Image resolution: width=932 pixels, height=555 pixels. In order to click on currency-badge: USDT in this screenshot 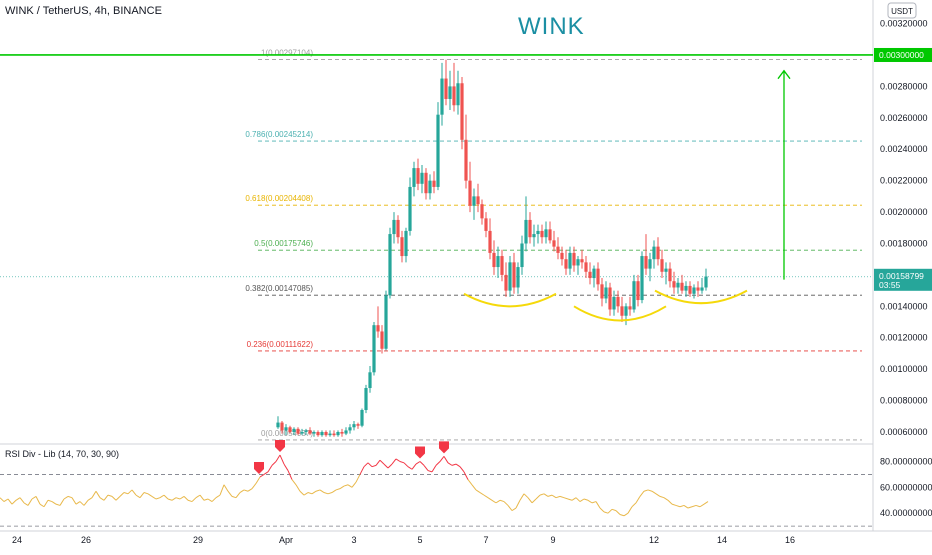, I will do `click(902, 10)`.